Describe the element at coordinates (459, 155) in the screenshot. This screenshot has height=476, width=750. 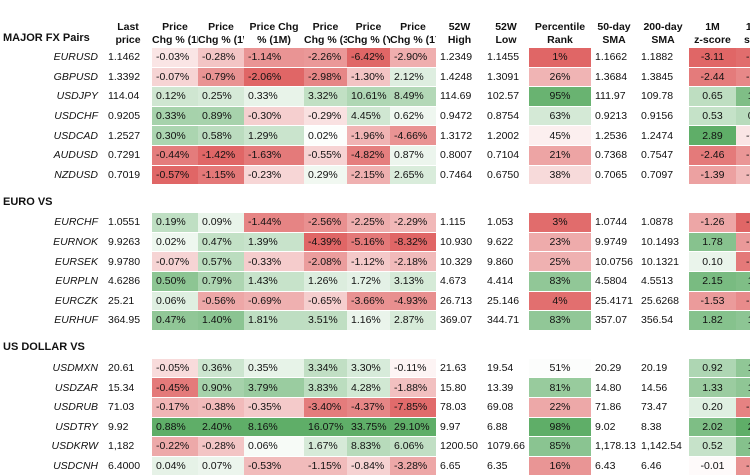
I see `table-cell: 0.8007` at that location.